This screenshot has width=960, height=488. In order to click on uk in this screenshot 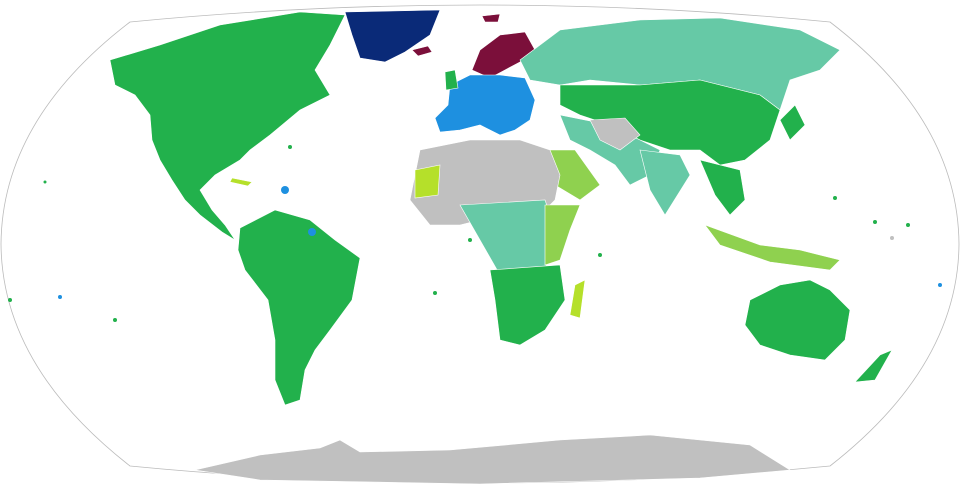, I will do `click(451, 80)`.